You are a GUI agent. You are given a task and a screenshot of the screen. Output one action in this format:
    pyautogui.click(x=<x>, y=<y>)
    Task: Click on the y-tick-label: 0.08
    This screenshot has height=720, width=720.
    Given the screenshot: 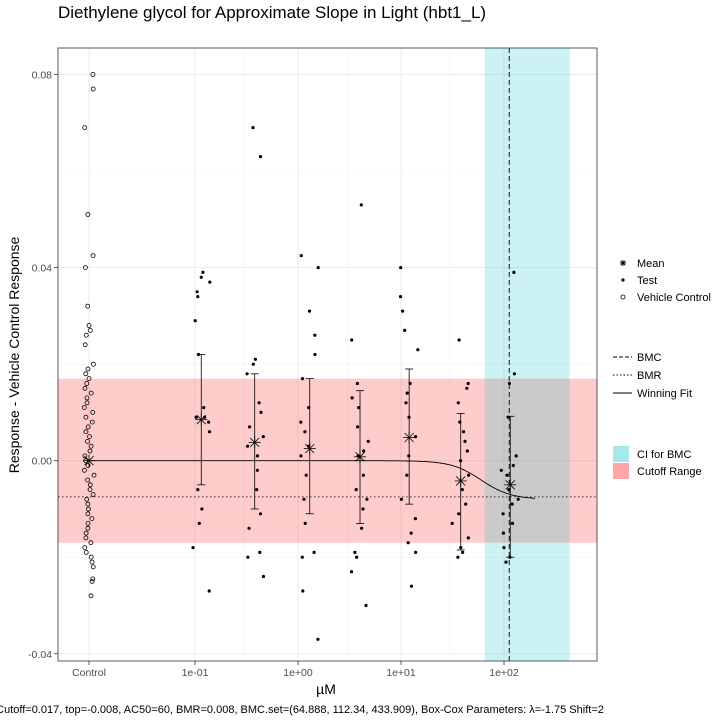 What is the action you would take?
    pyautogui.click(x=42, y=76)
    